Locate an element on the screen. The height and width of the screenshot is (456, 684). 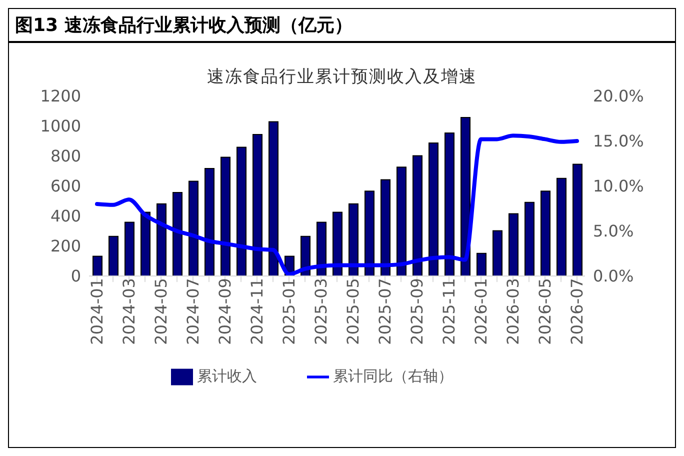
y-tick-label: 600 is located at coordinates (65, 186).